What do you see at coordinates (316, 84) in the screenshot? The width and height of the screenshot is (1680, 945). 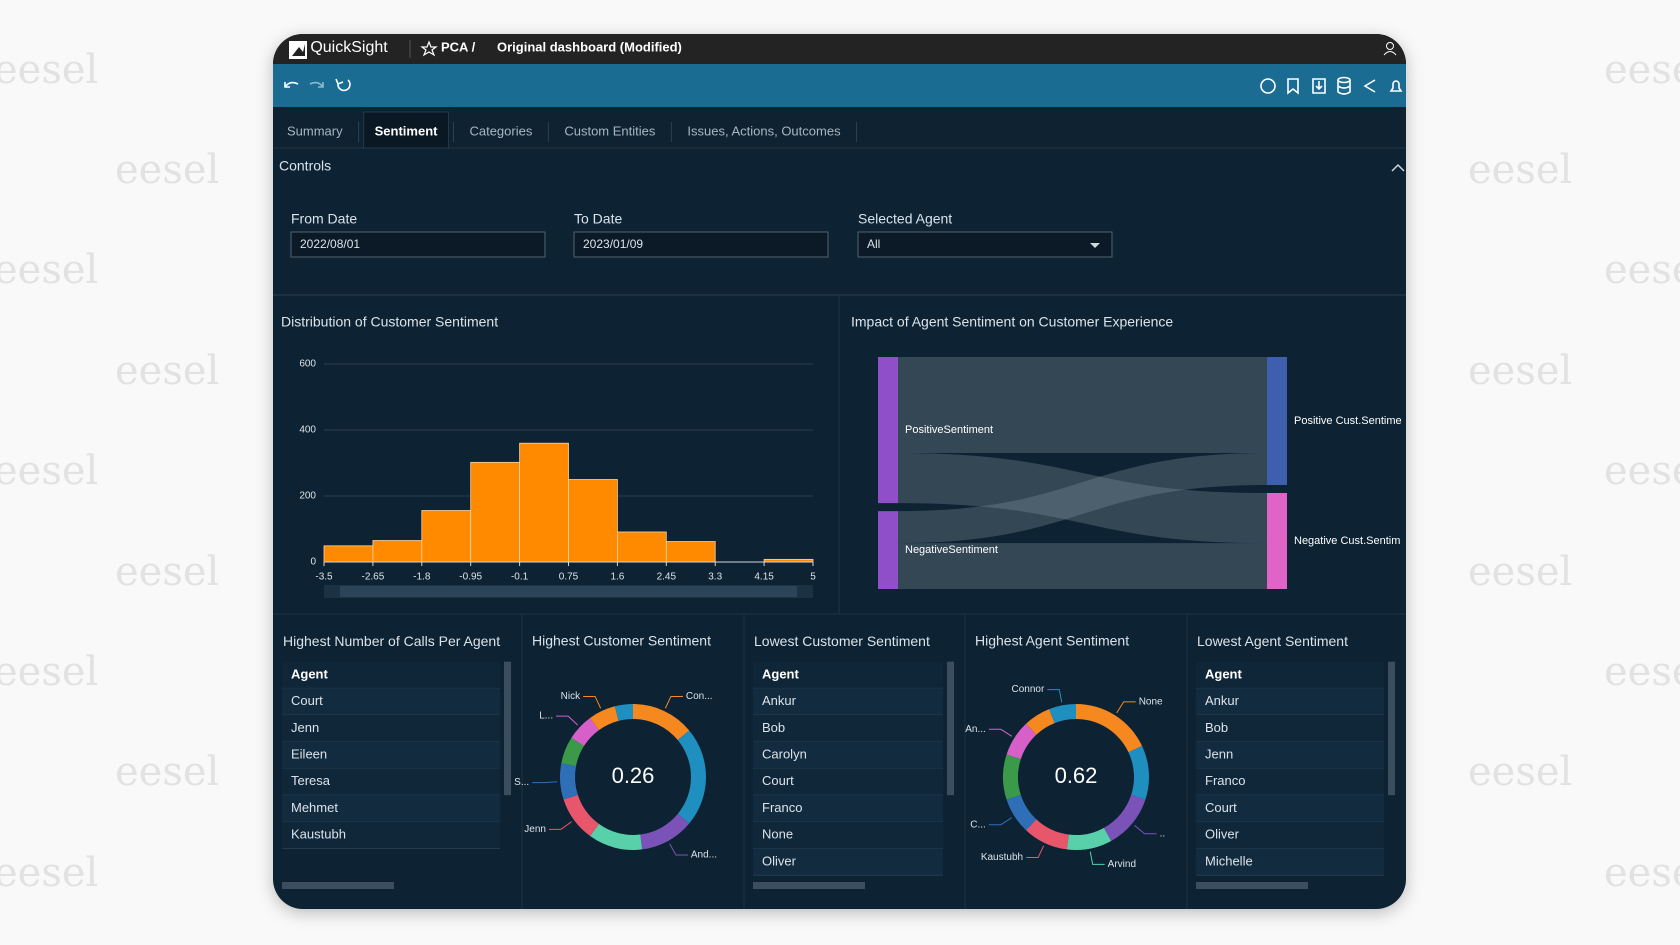 I see `redo-icon` at bounding box center [316, 84].